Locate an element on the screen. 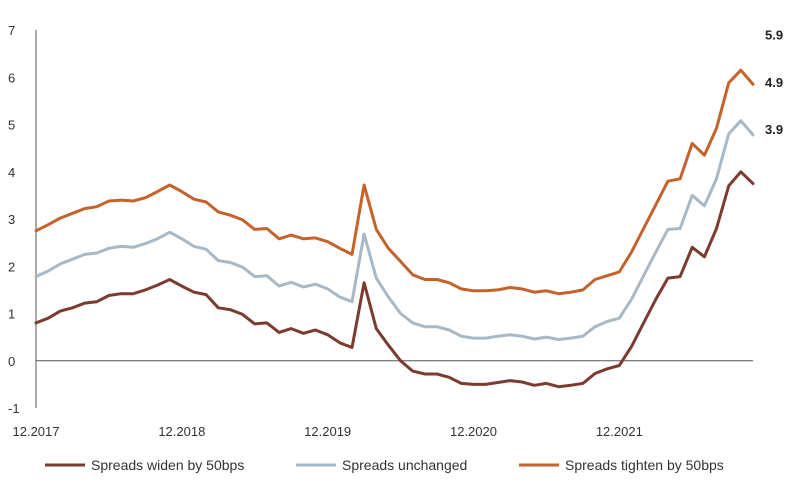  end-label-2: 5.9 is located at coordinates (774, 35).